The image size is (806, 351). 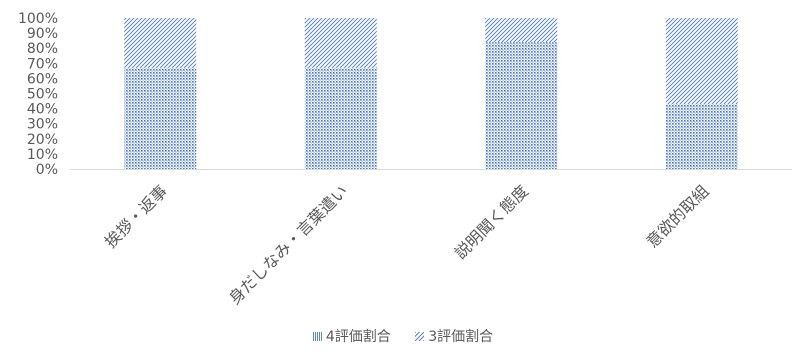 What do you see at coordinates (317, 336) in the screenshot?
I see `legend-swatch-dotted-icon` at bounding box center [317, 336].